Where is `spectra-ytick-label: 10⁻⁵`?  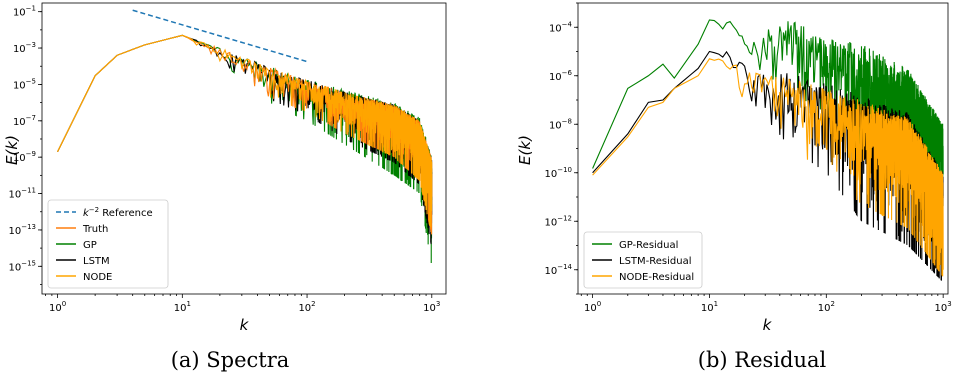 spectra-ytick-label: 10⁻⁵ is located at coordinates (24, 84).